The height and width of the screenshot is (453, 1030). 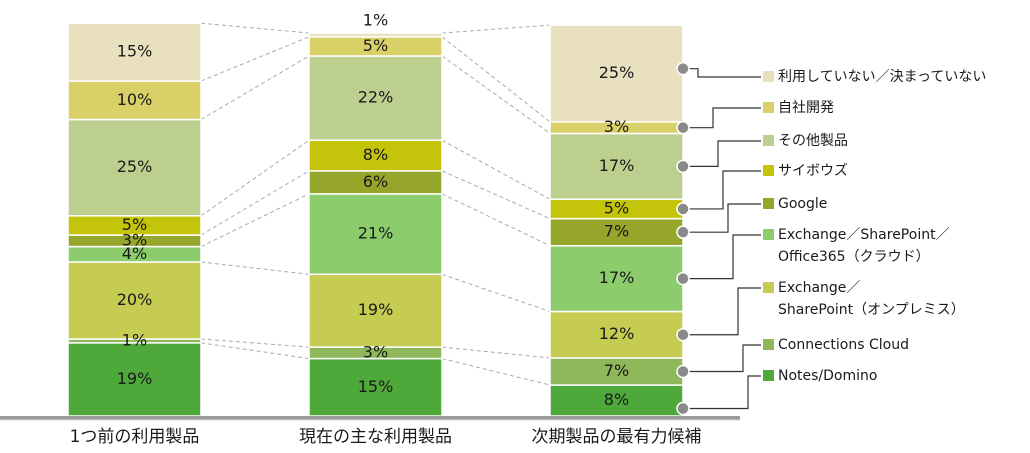 I want to click on legend-label: Exchange／, so click(x=819, y=288).